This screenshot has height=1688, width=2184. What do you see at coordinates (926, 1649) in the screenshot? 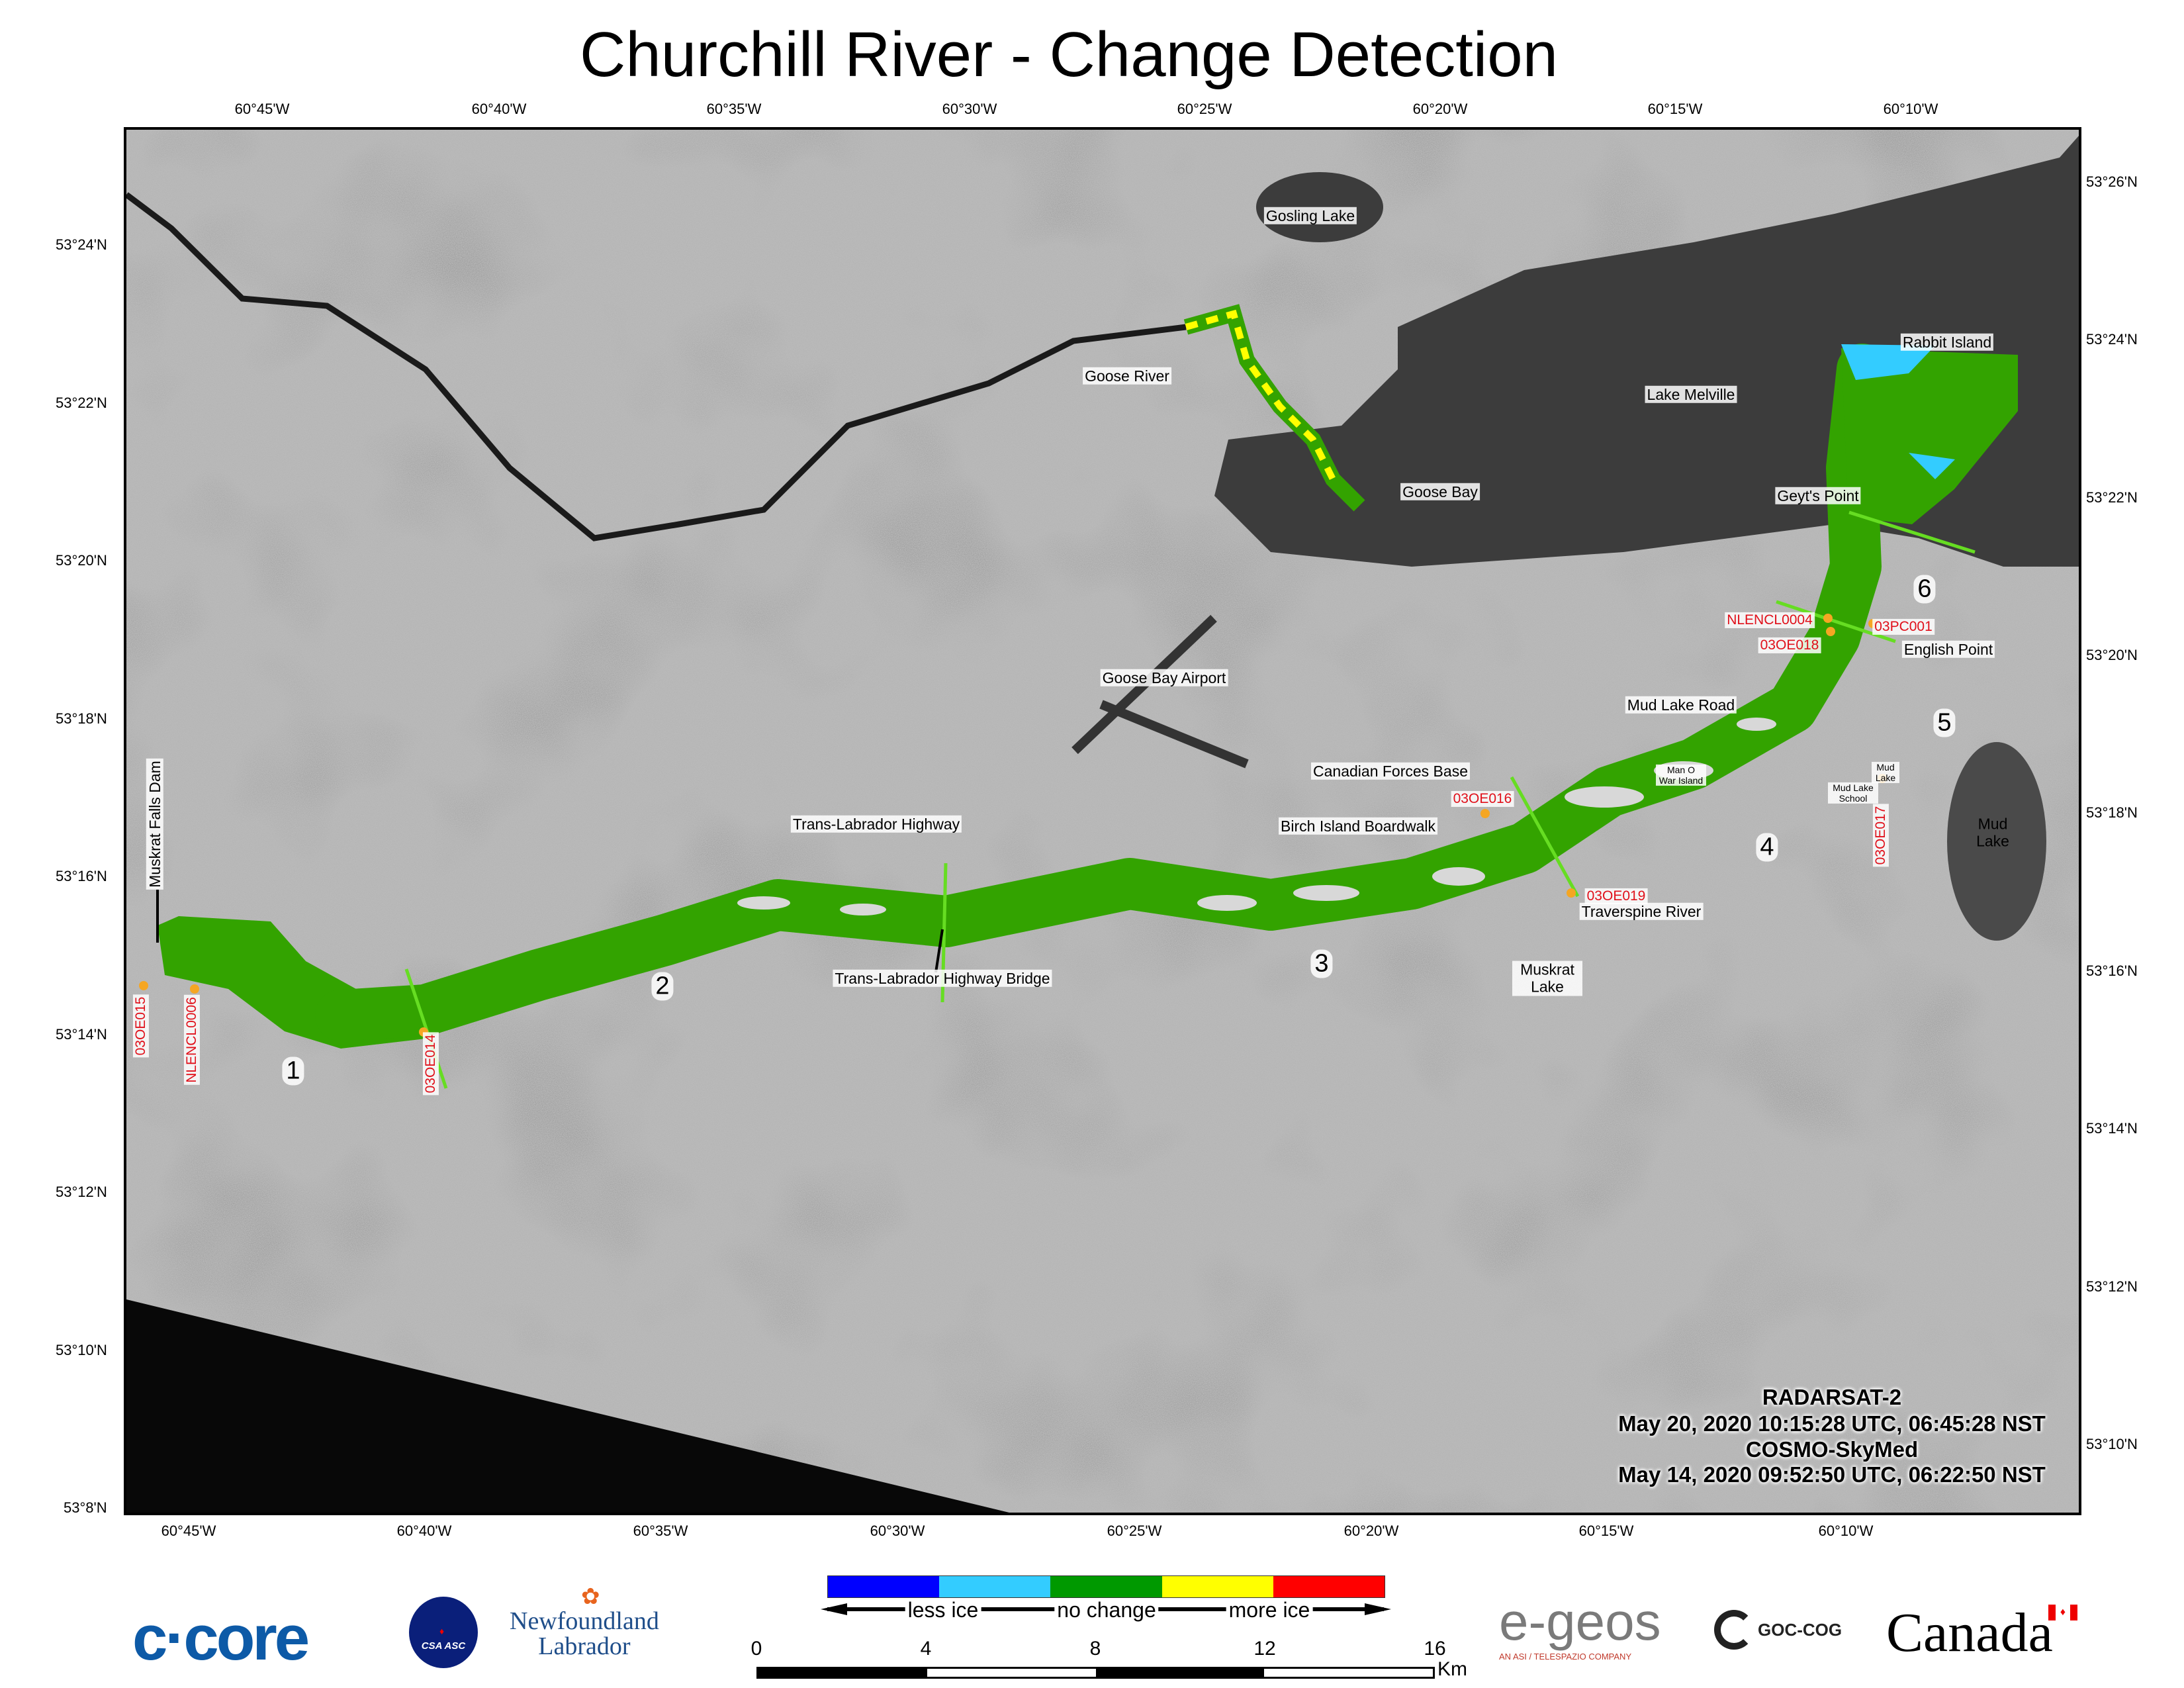
I see `scale-tick: 4` at bounding box center [926, 1649].